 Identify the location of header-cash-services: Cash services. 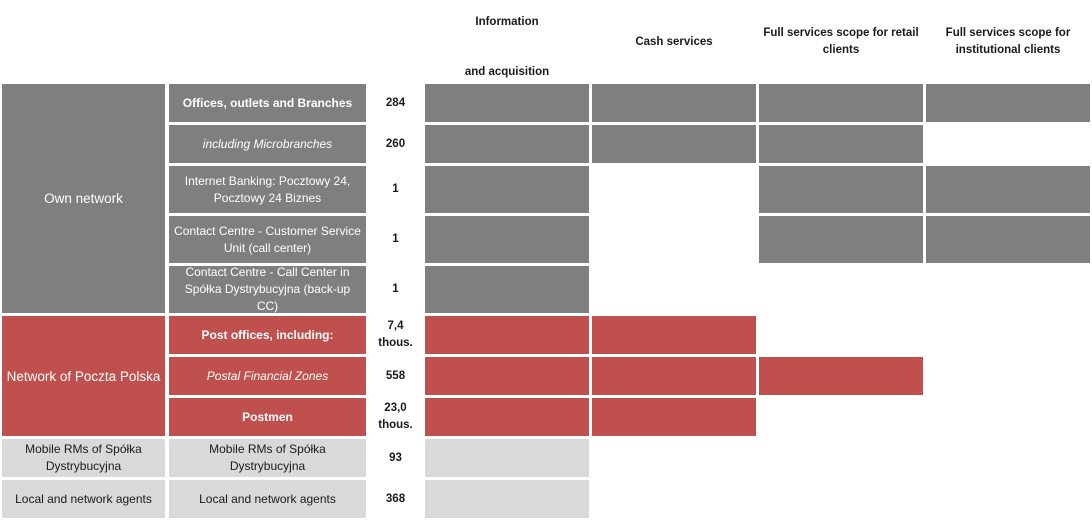
(674, 42).